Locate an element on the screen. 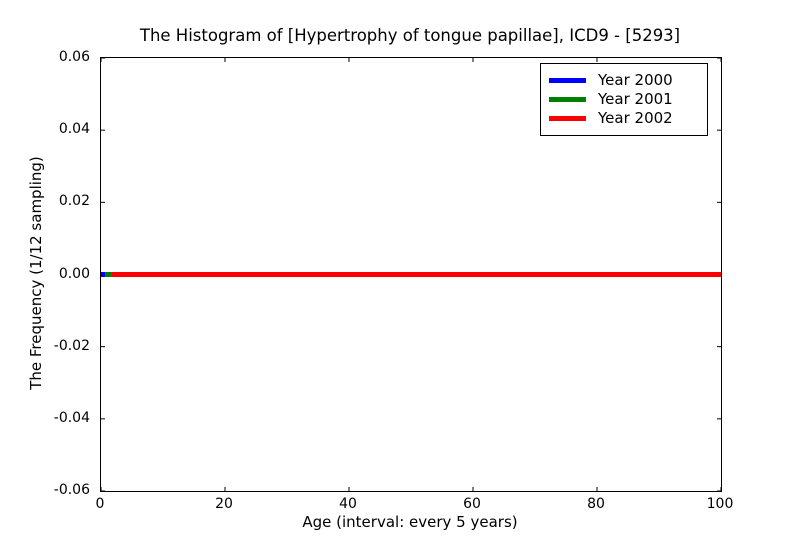 The width and height of the screenshot is (800, 550). legend-label: Year 2002 is located at coordinates (635, 118).